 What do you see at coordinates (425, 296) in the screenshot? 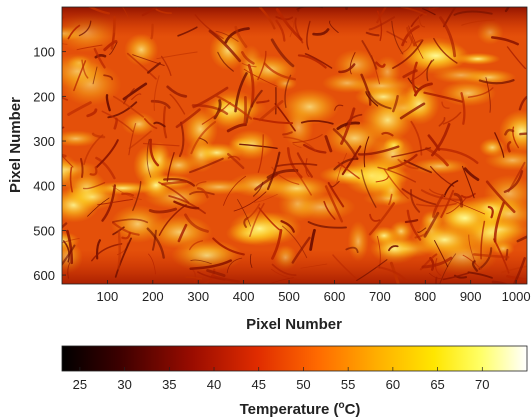
I see `x-tick-label: 800` at bounding box center [425, 296].